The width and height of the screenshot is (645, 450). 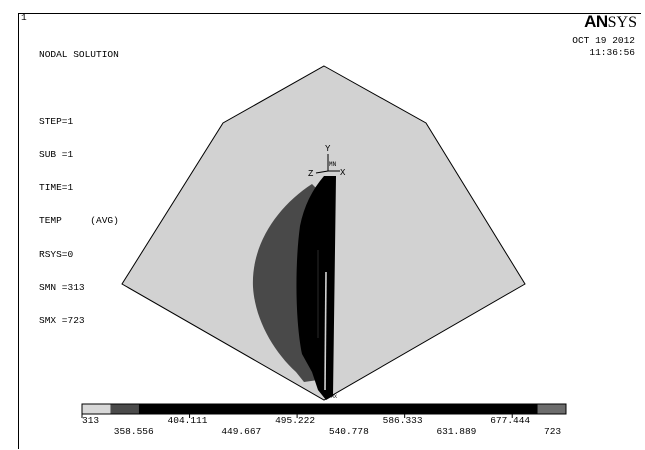 What do you see at coordinates (62, 288) in the screenshot?
I see `info-line-smn: SMN =313` at bounding box center [62, 288].